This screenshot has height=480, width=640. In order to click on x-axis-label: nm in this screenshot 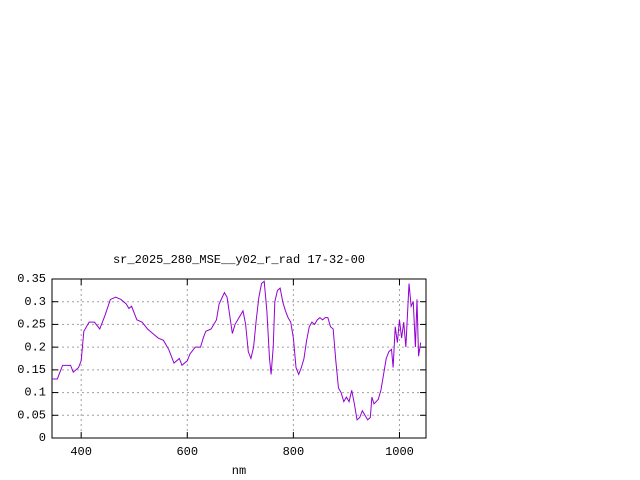, I will do `click(239, 471)`.